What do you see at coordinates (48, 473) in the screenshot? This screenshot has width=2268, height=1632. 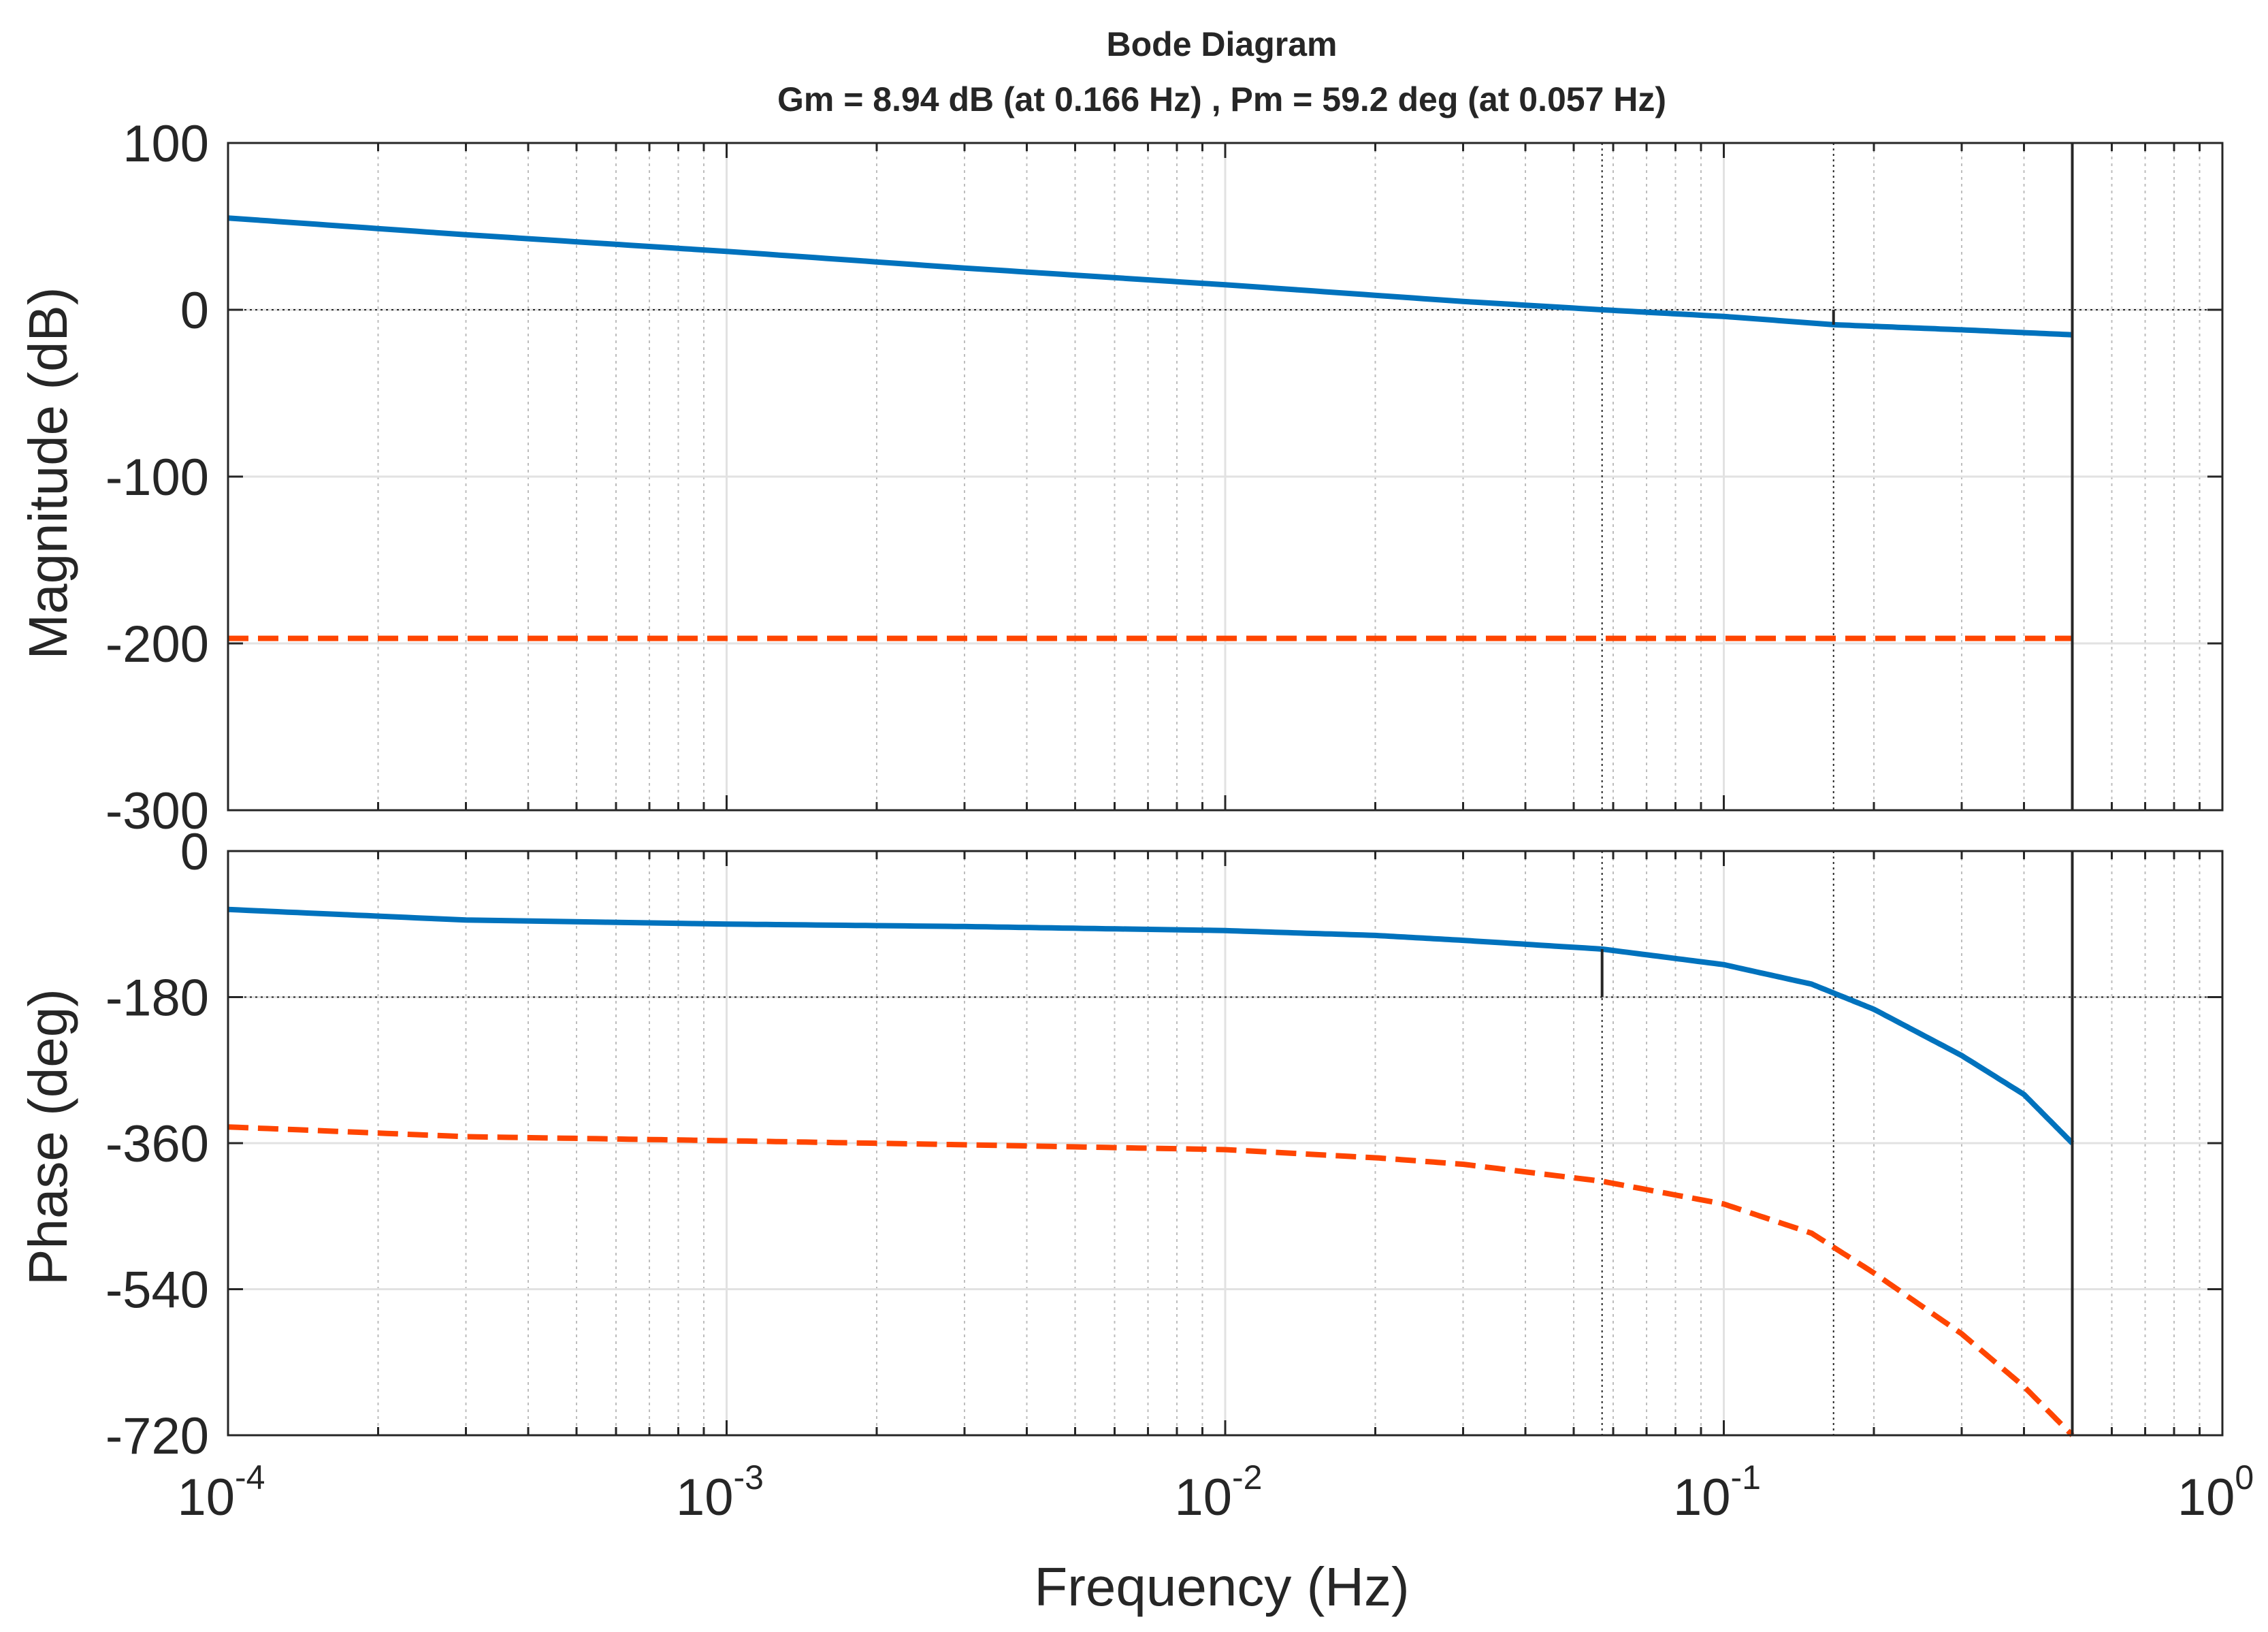 I see `magnitude-axis-label: Magnitude (dB)` at bounding box center [48, 473].